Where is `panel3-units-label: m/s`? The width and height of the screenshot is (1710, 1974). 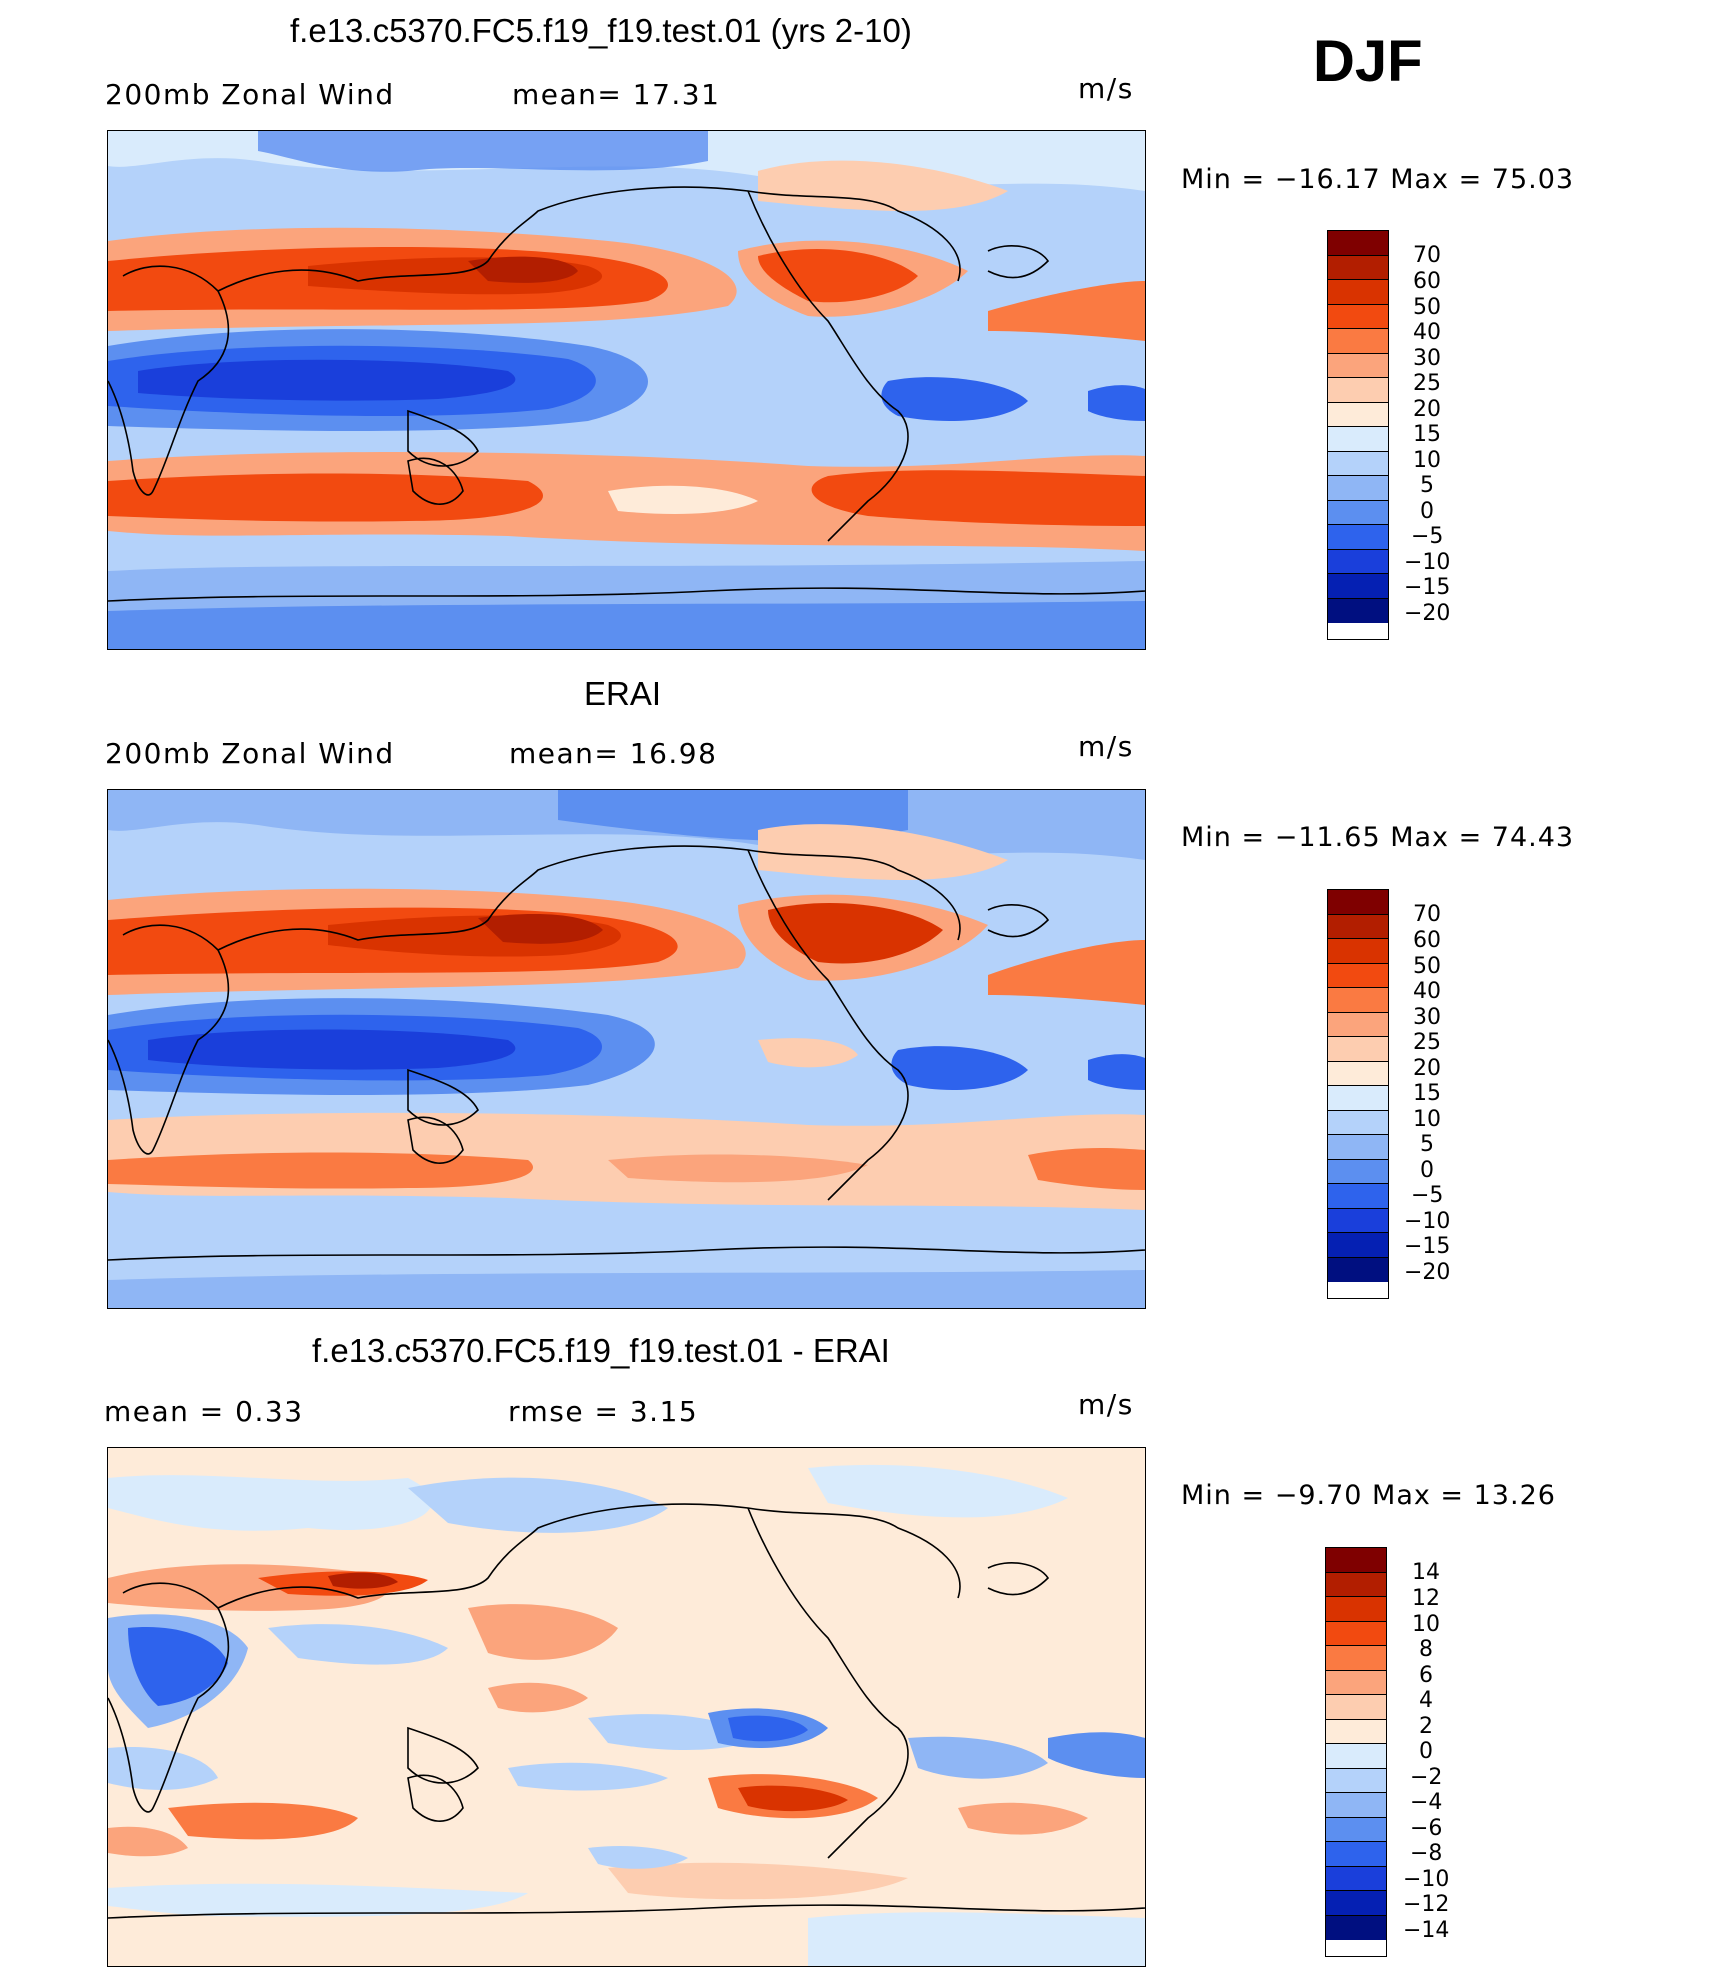
panel3-units-label: m/s is located at coordinates (1106, 1404).